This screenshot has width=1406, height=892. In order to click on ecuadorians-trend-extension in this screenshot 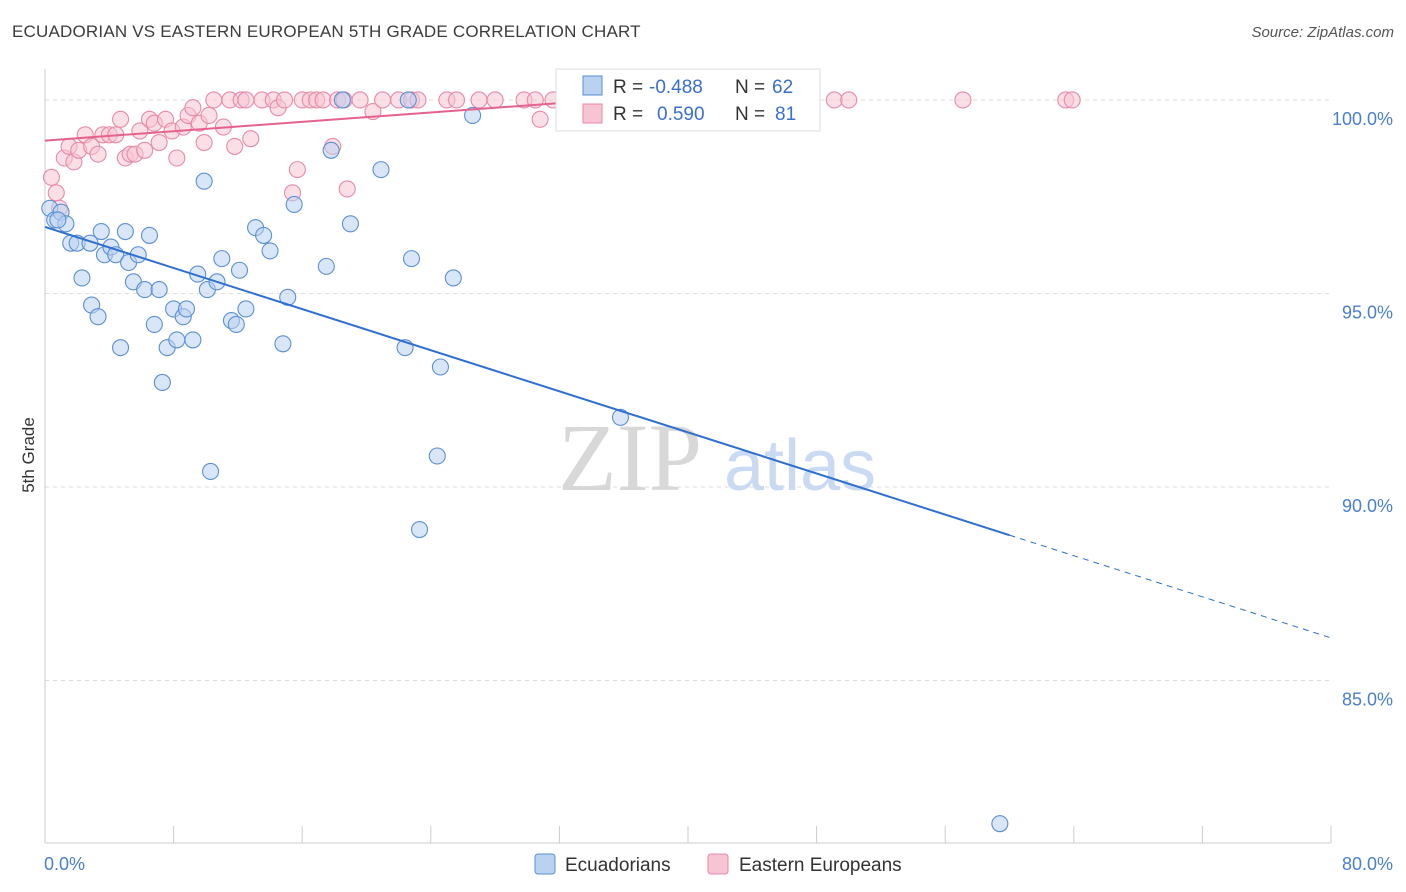, I will do `click(1170, 586)`.